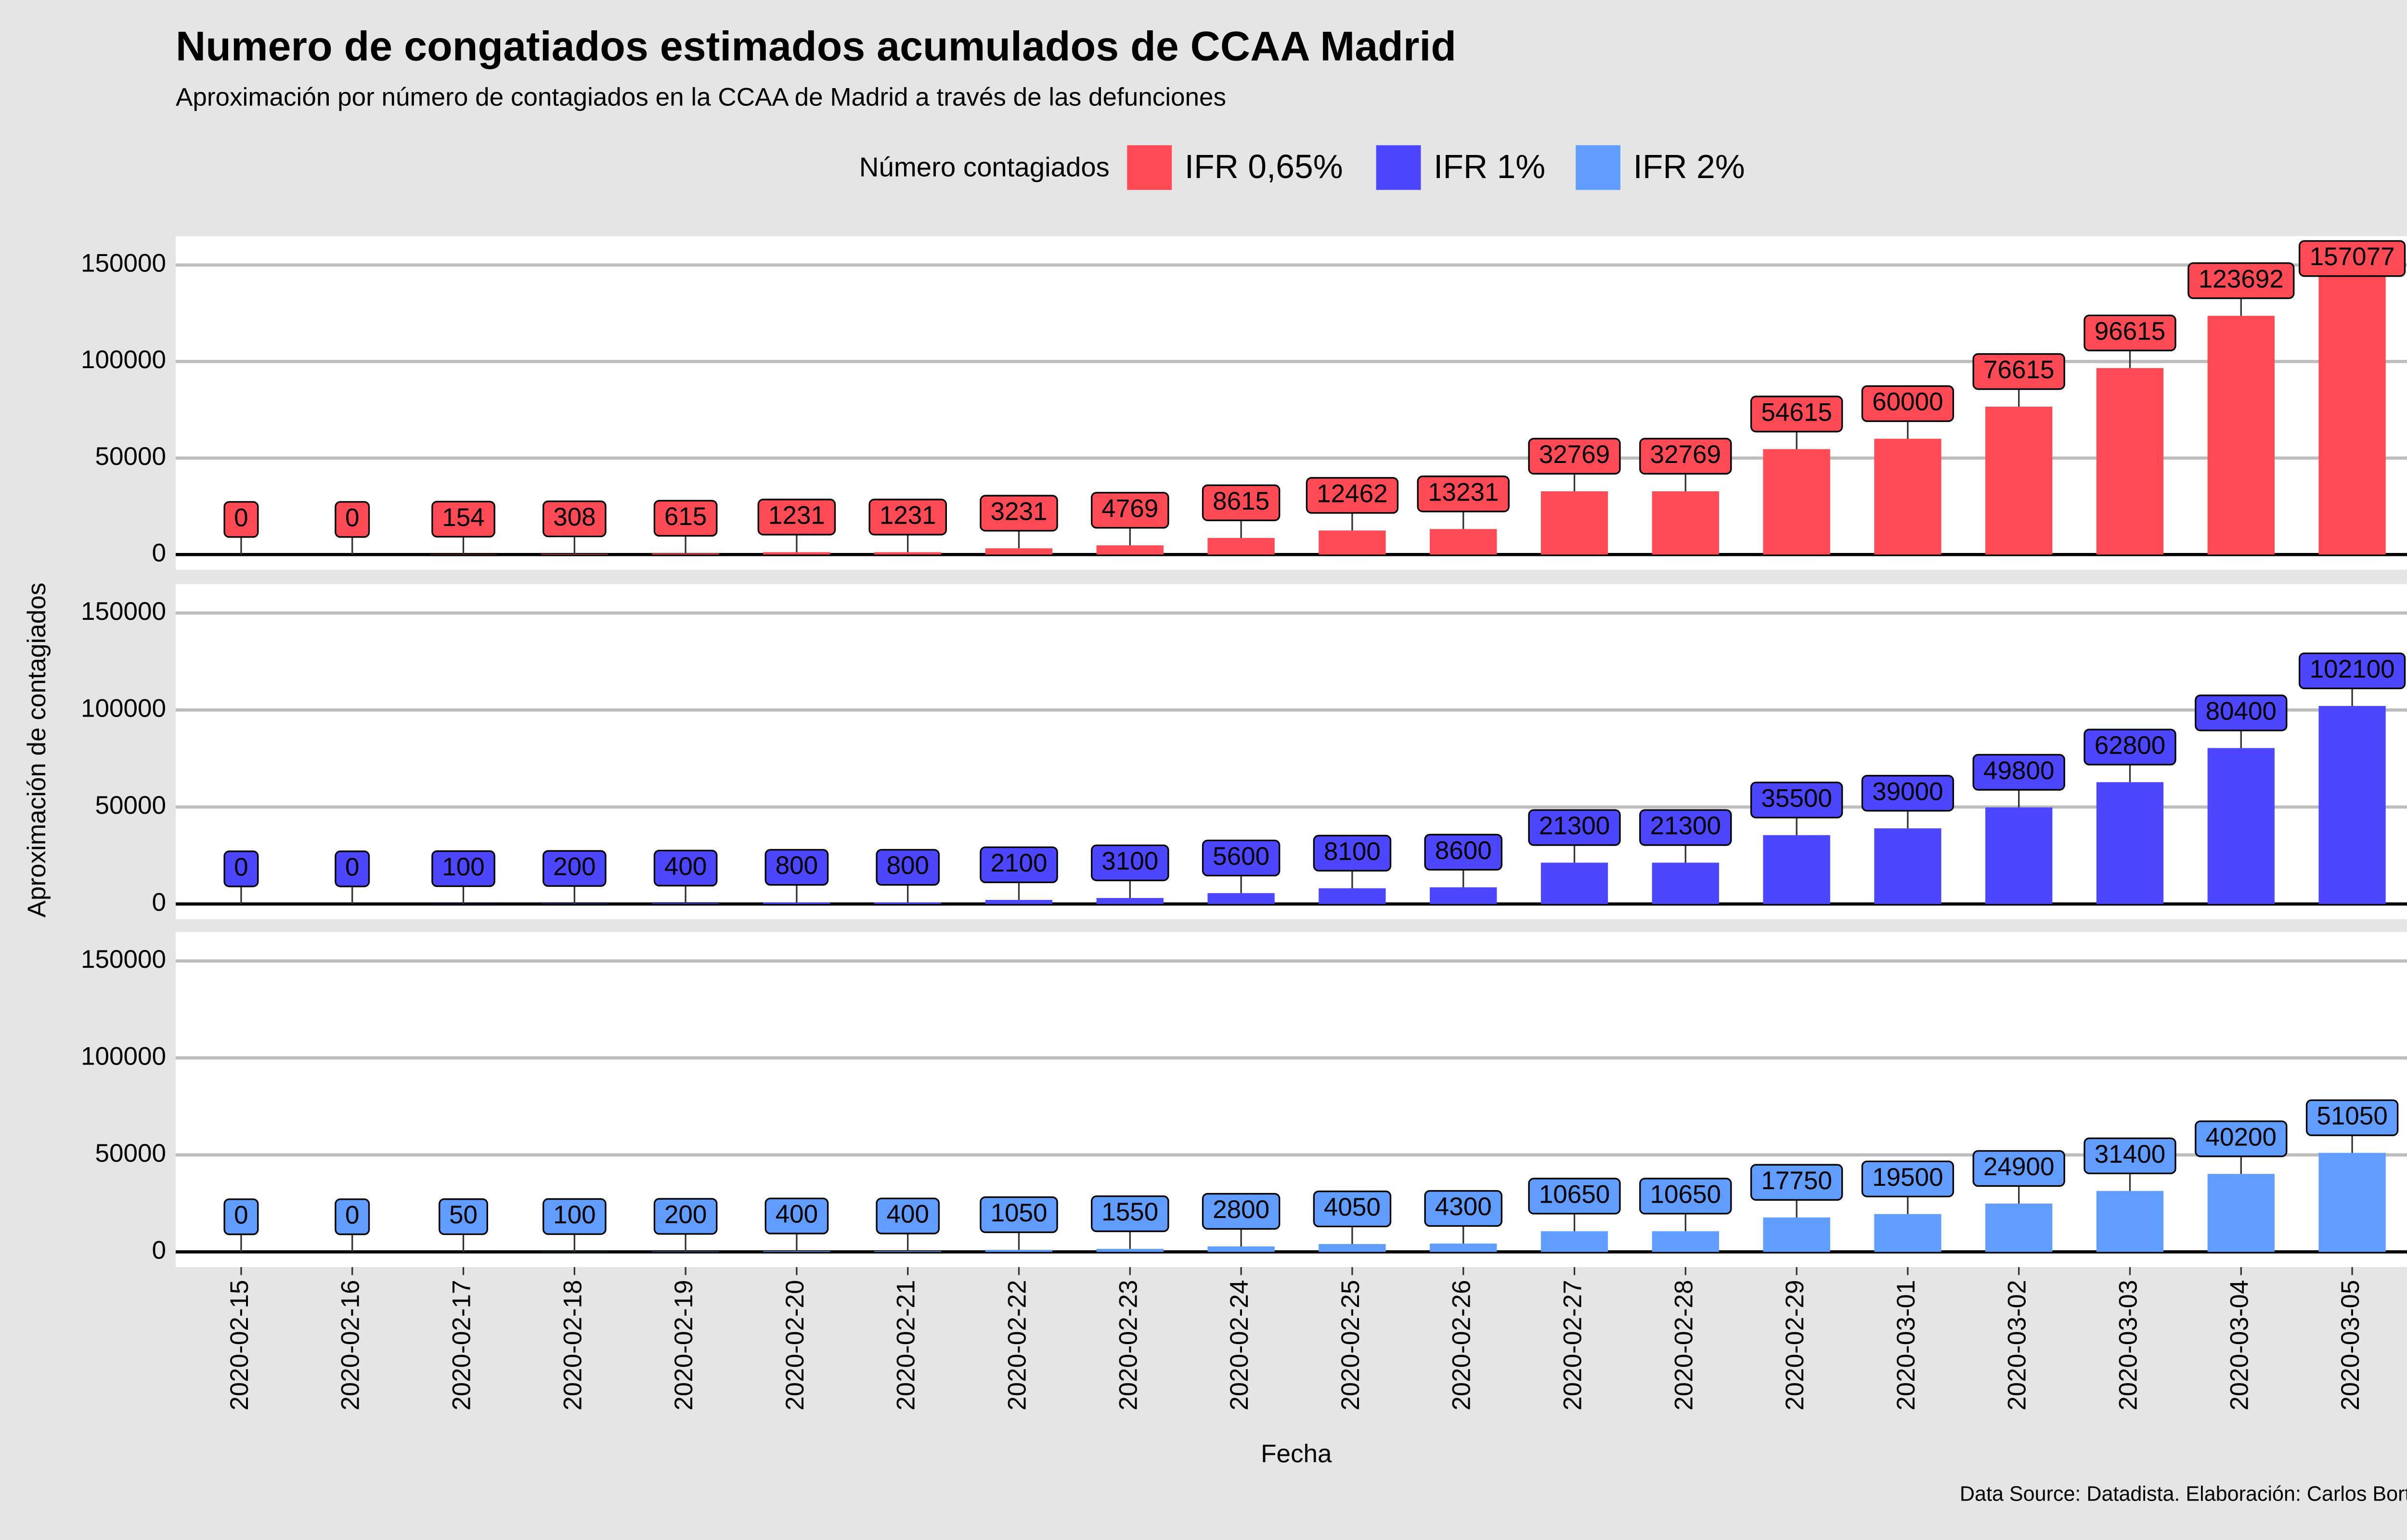 This screenshot has width=2407, height=1540. I want to click on data-label: 39000, so click(1907, 791).